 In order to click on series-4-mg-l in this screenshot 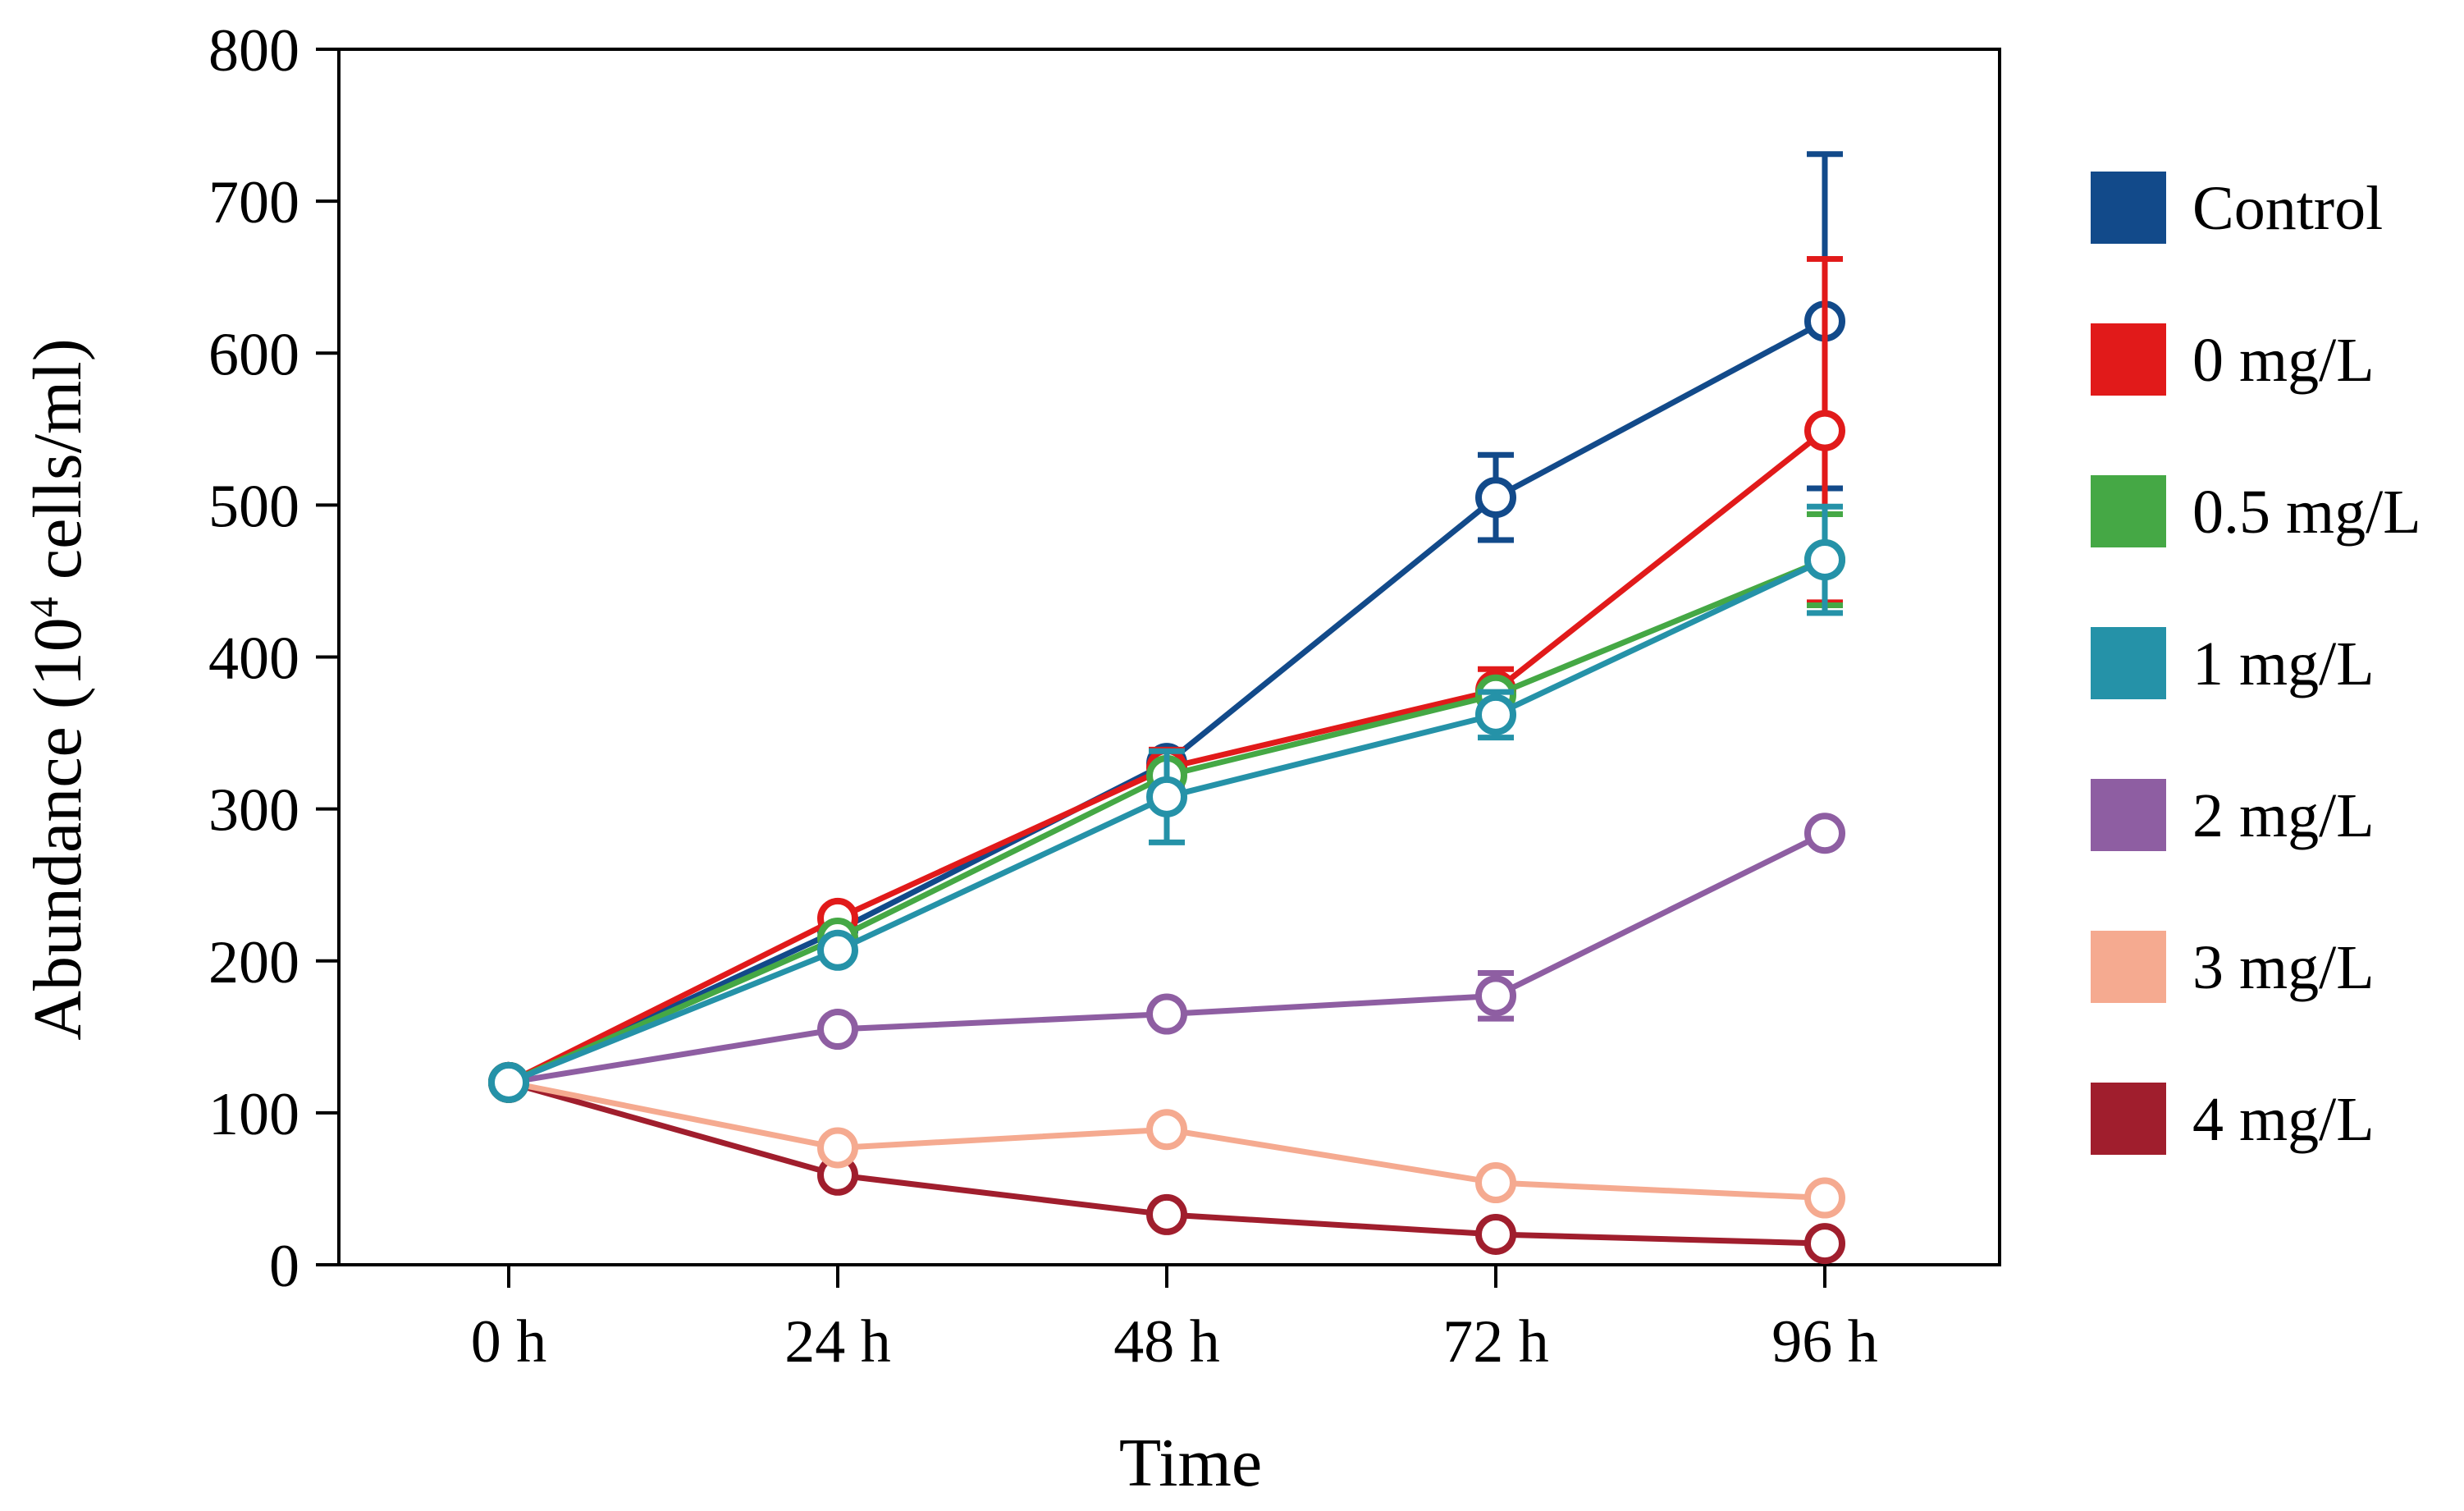, I will do `click(1166, 1163)`.